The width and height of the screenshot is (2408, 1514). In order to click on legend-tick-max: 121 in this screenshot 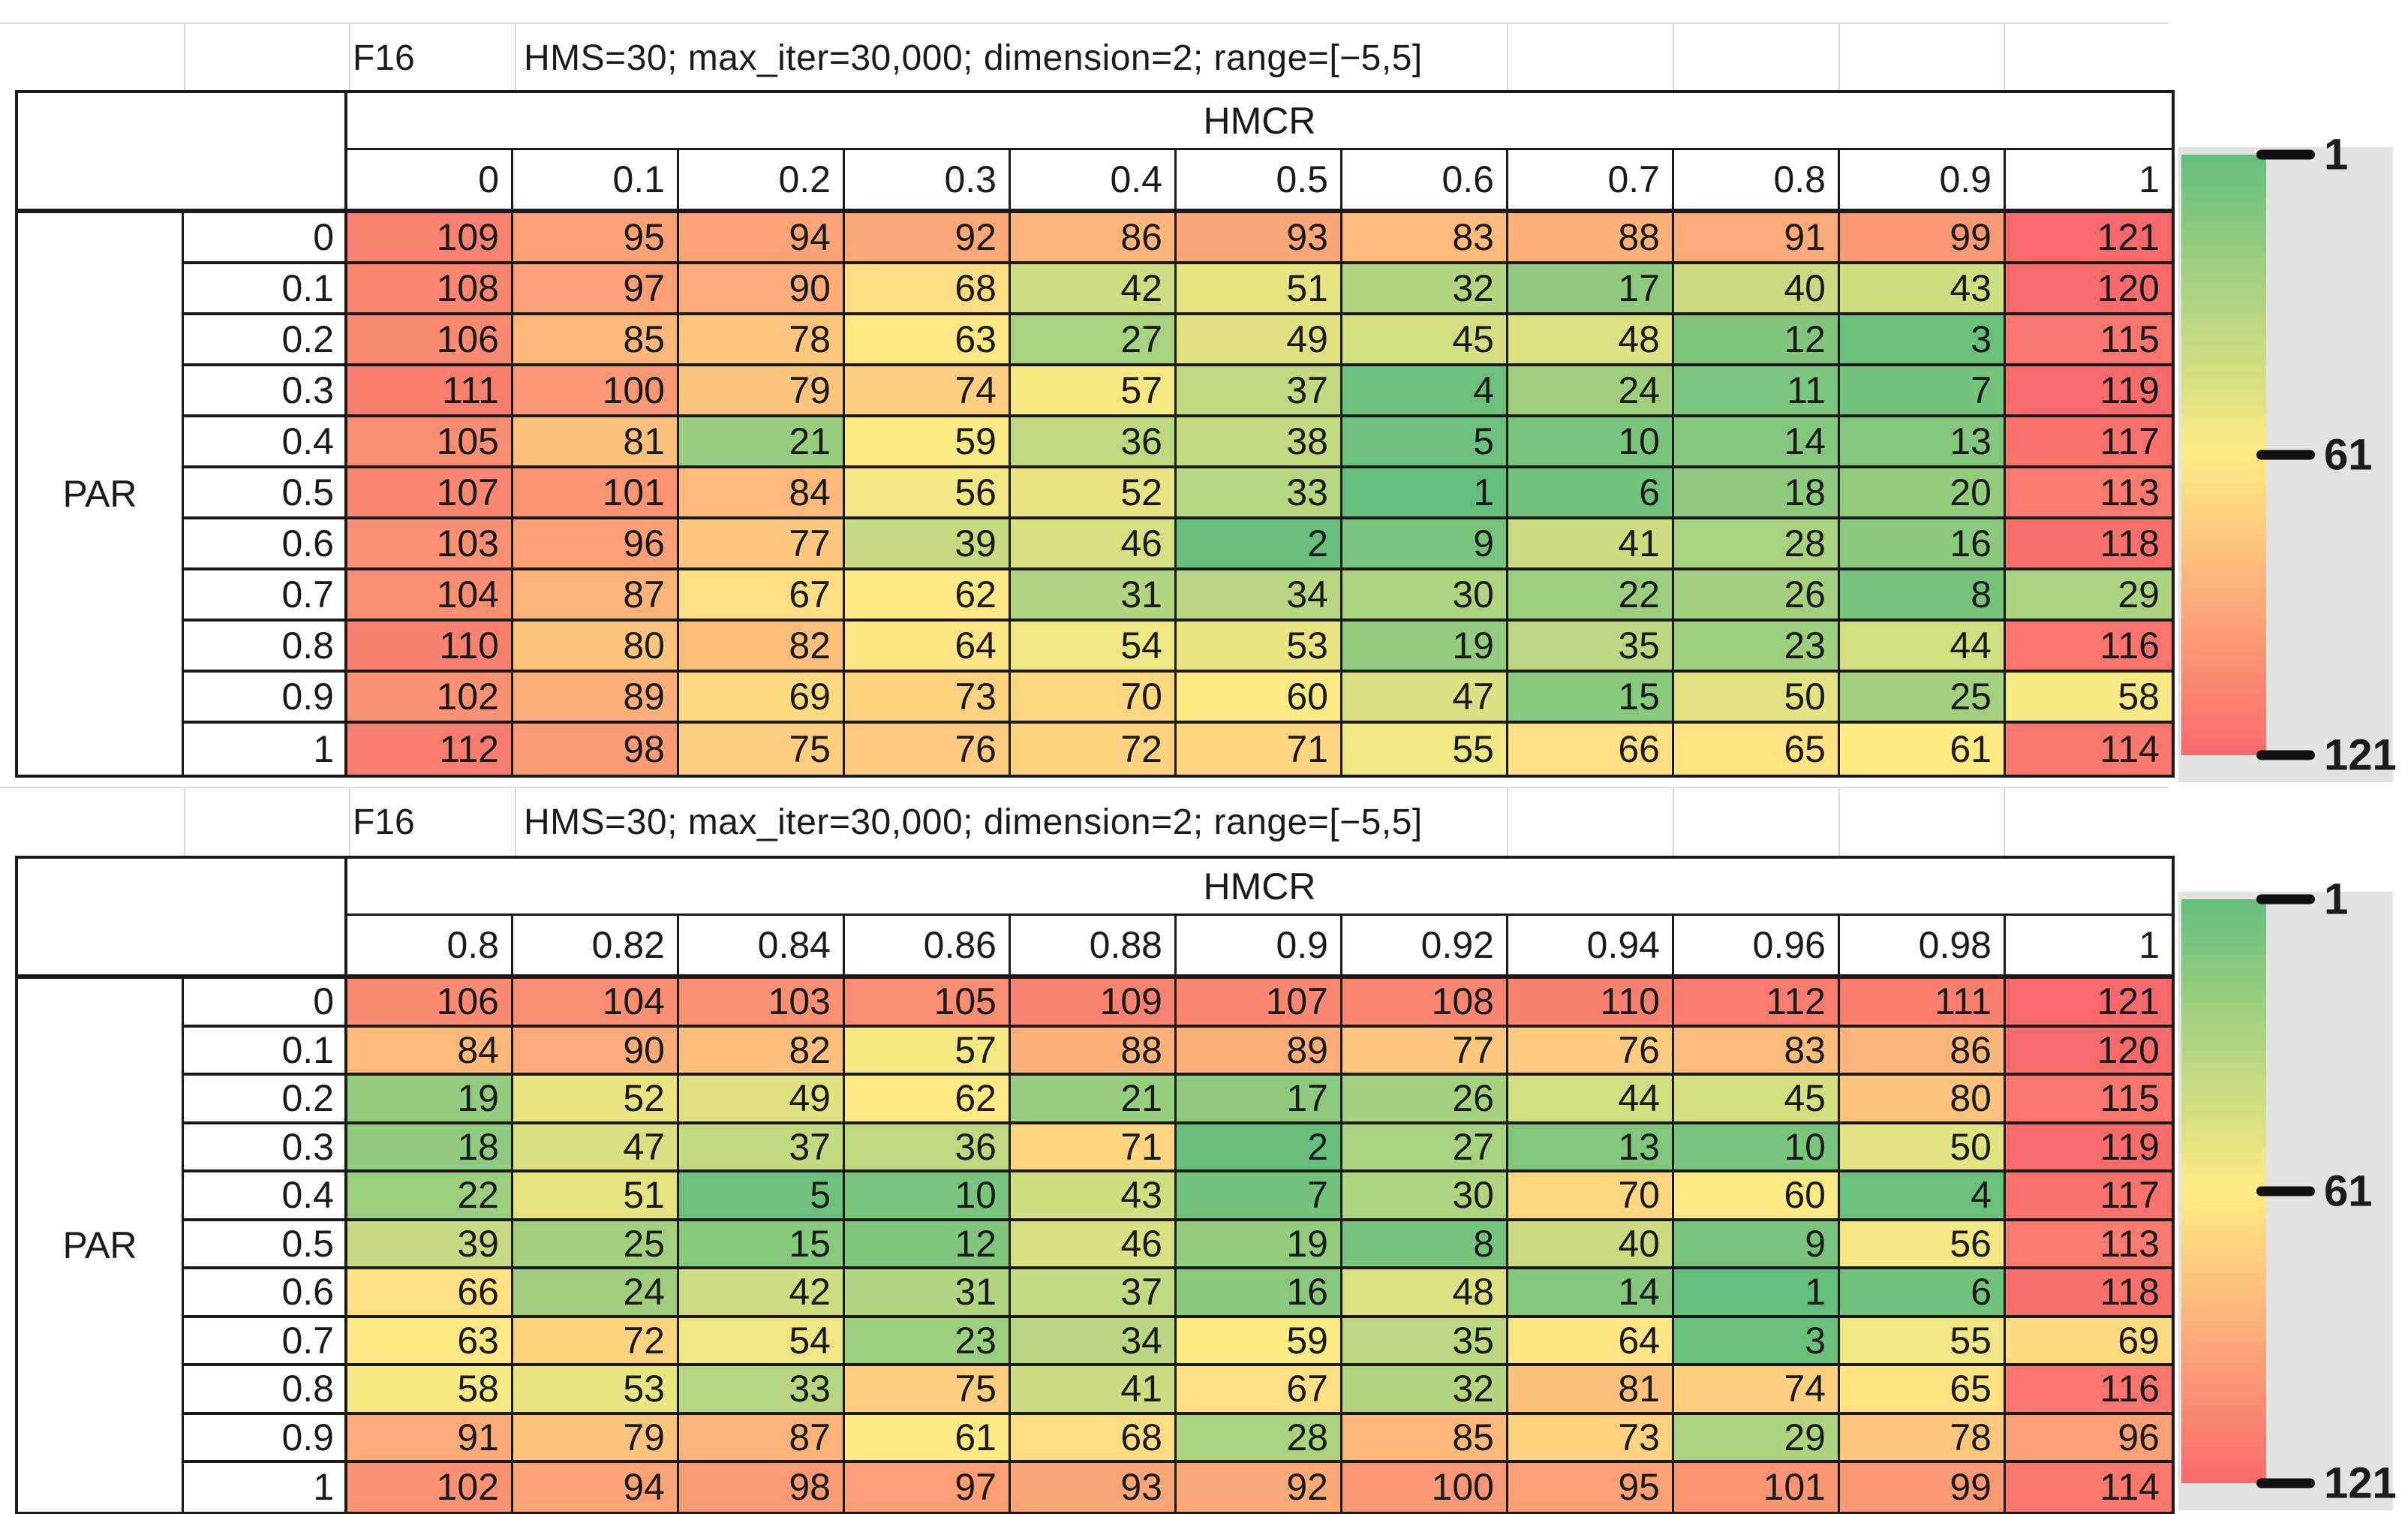, I will do `click(2326, 1483)`.